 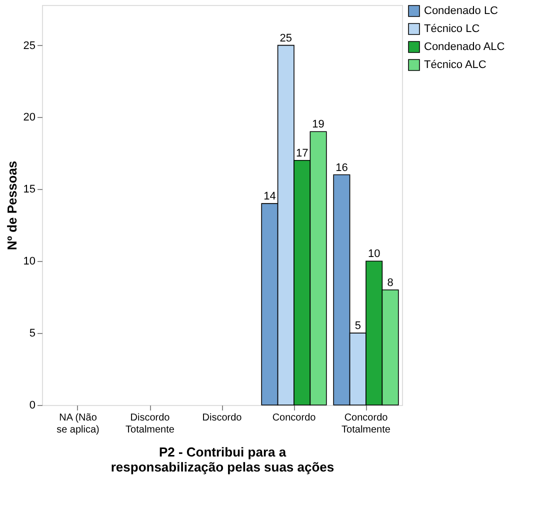 I want to click on y-tick-label: 20, so click(x=29, y=118).